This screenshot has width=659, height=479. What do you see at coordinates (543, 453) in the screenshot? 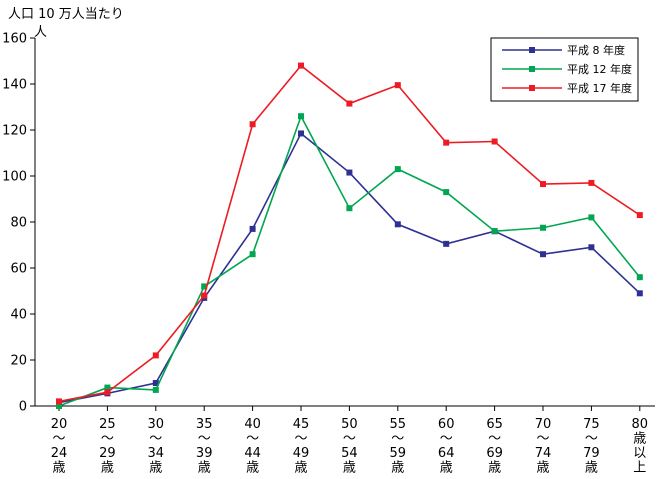
I see `x-tick-label: 74` at bounding box center [543, 453].